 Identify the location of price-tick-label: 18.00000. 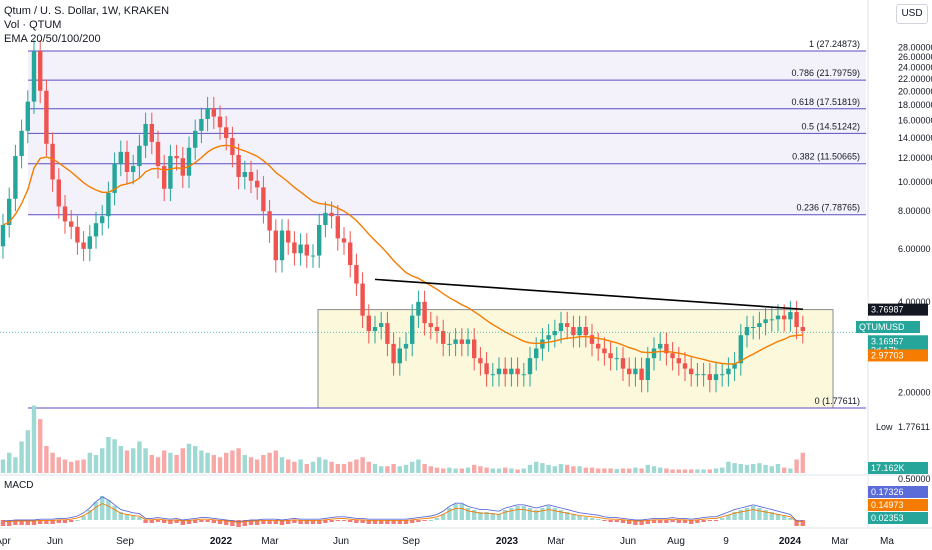
(915, 105).